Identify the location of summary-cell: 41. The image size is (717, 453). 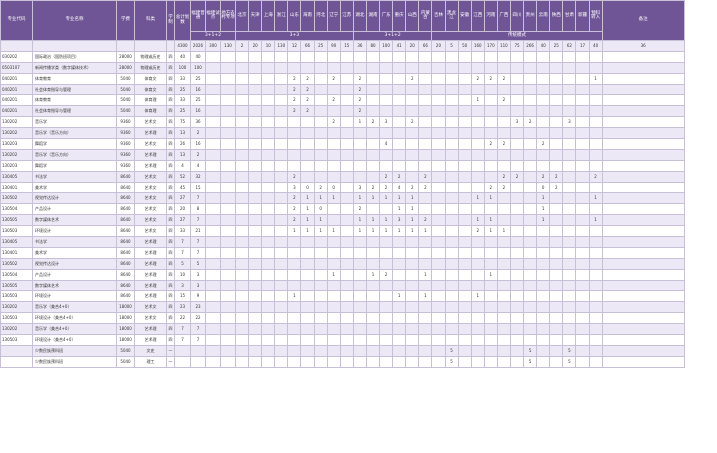
(399, 46).